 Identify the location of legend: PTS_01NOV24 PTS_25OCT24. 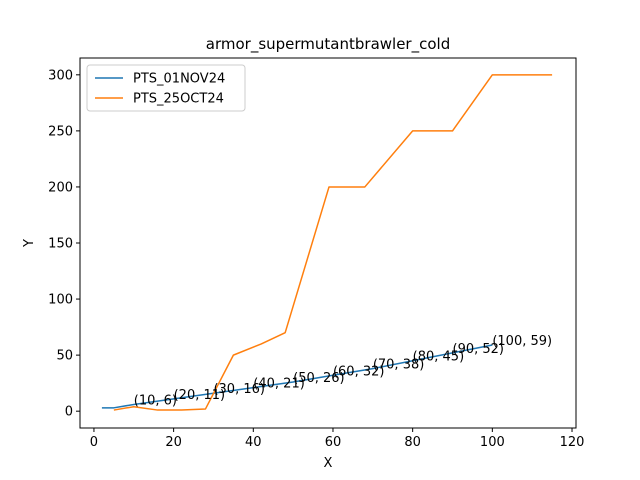
(166, 88).